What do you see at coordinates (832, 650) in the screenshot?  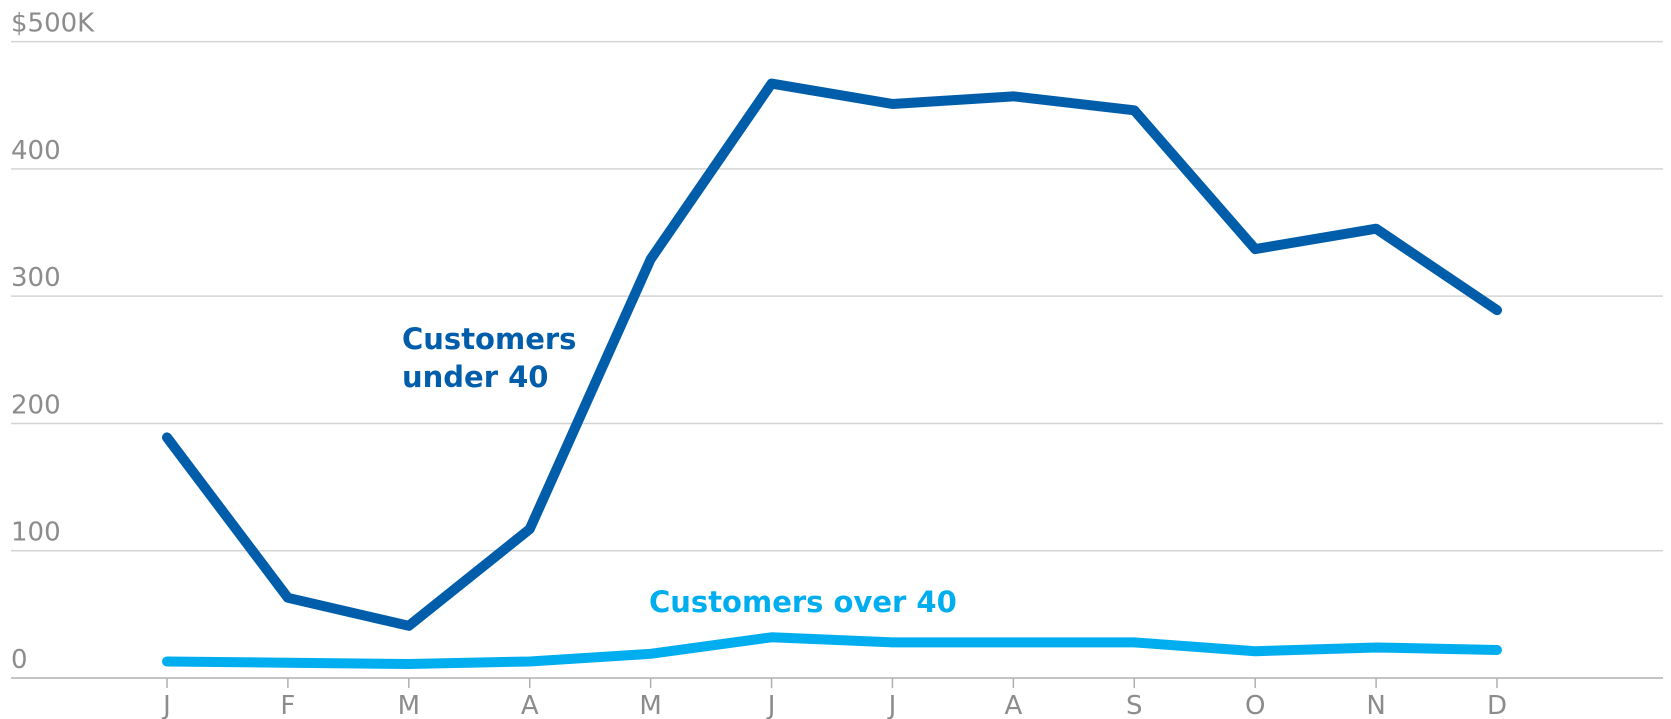 I see `series-line` at bounding box center [832, 650].